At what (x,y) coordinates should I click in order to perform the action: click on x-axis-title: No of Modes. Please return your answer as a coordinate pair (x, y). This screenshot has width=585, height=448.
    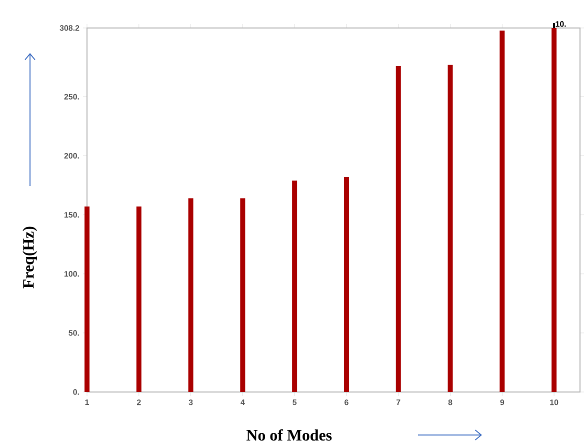
    Looking at the image, I should click on (289, 435).